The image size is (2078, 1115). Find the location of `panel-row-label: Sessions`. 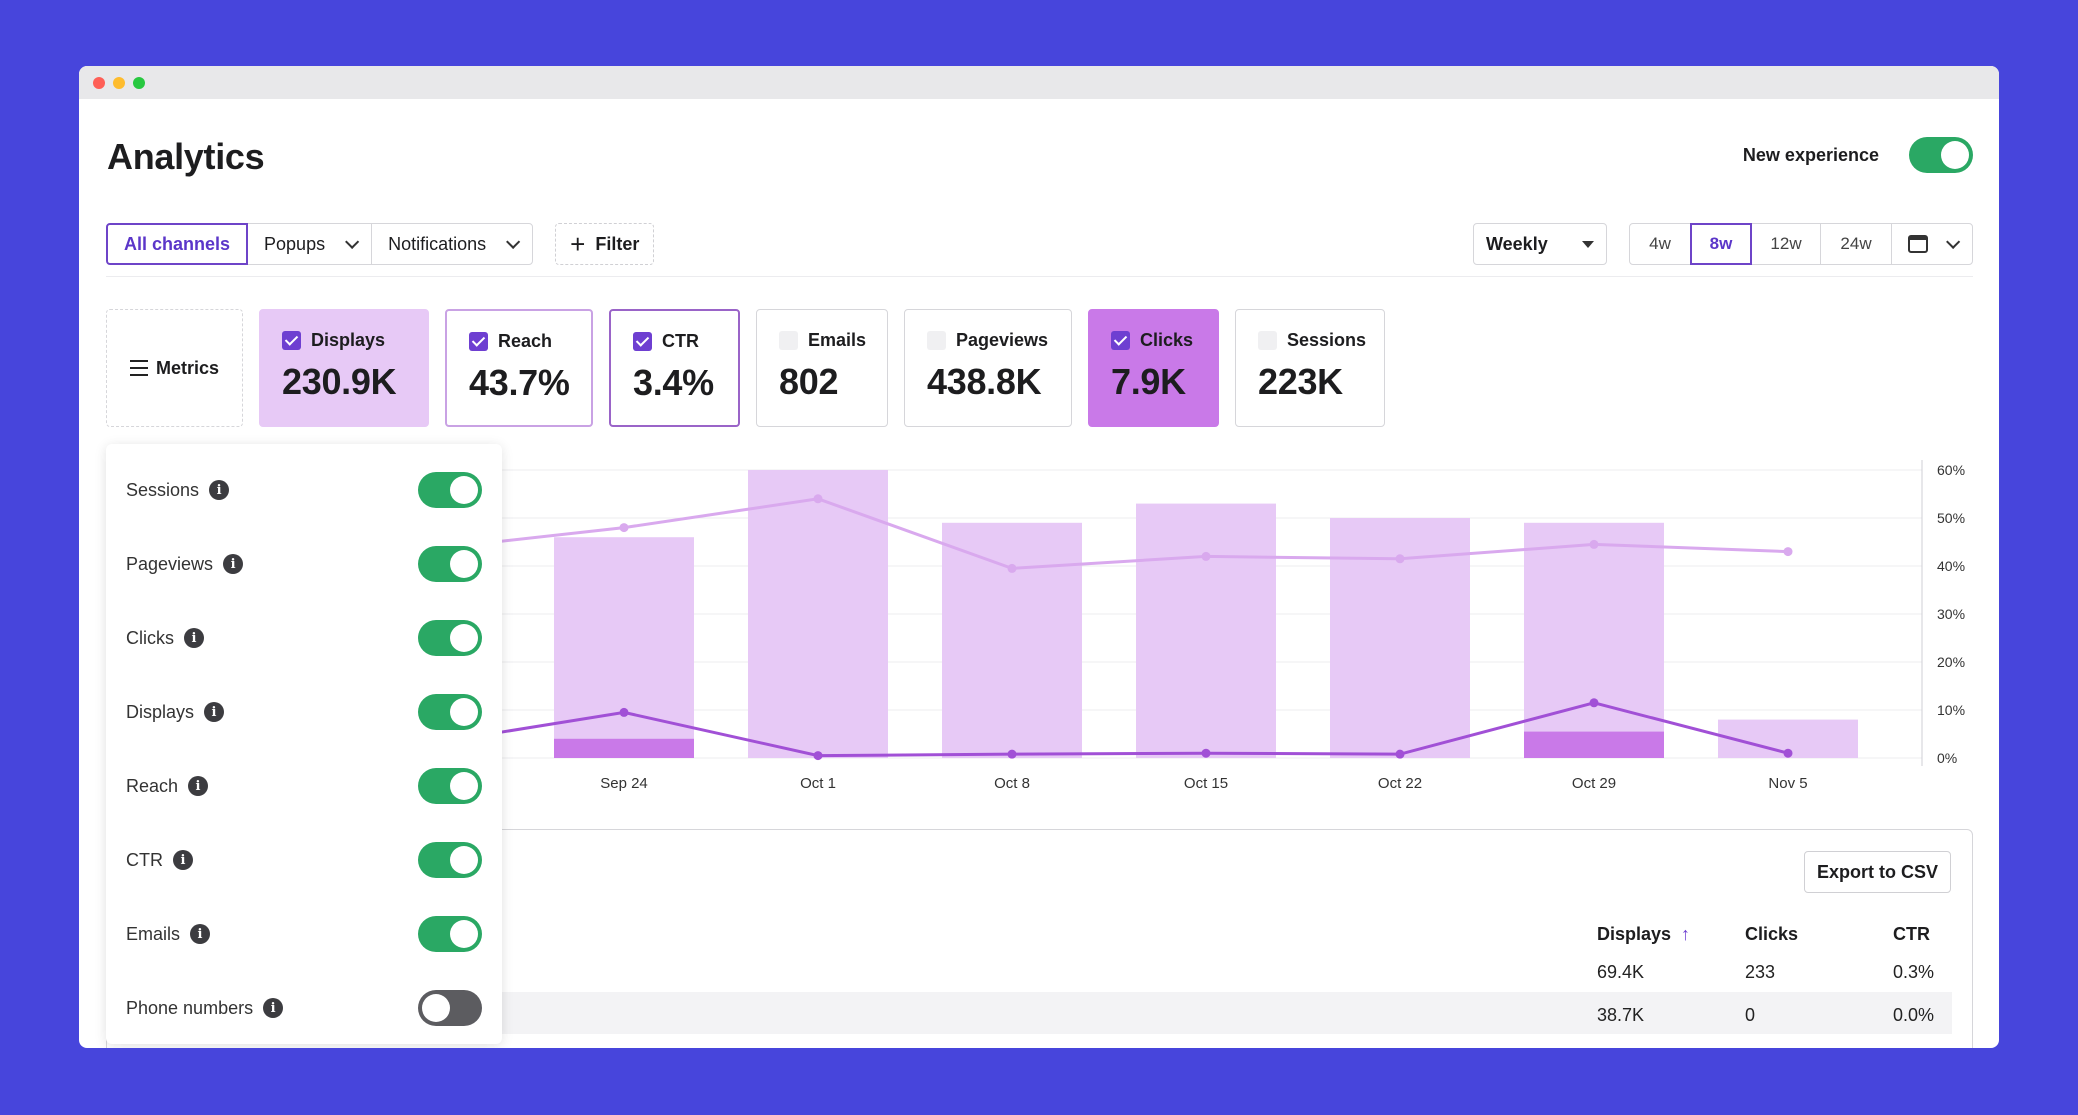

panel-row-label: Sessions is located at coordinates (163, 489).